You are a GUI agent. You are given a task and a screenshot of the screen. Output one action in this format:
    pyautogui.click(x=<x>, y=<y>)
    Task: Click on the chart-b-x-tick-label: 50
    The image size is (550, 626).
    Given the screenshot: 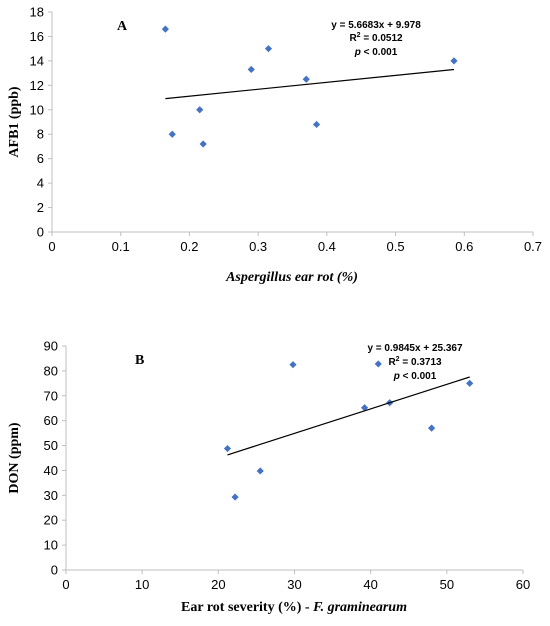 What is the action you would take?
    pyautogui.click(x=447, y=584)
    